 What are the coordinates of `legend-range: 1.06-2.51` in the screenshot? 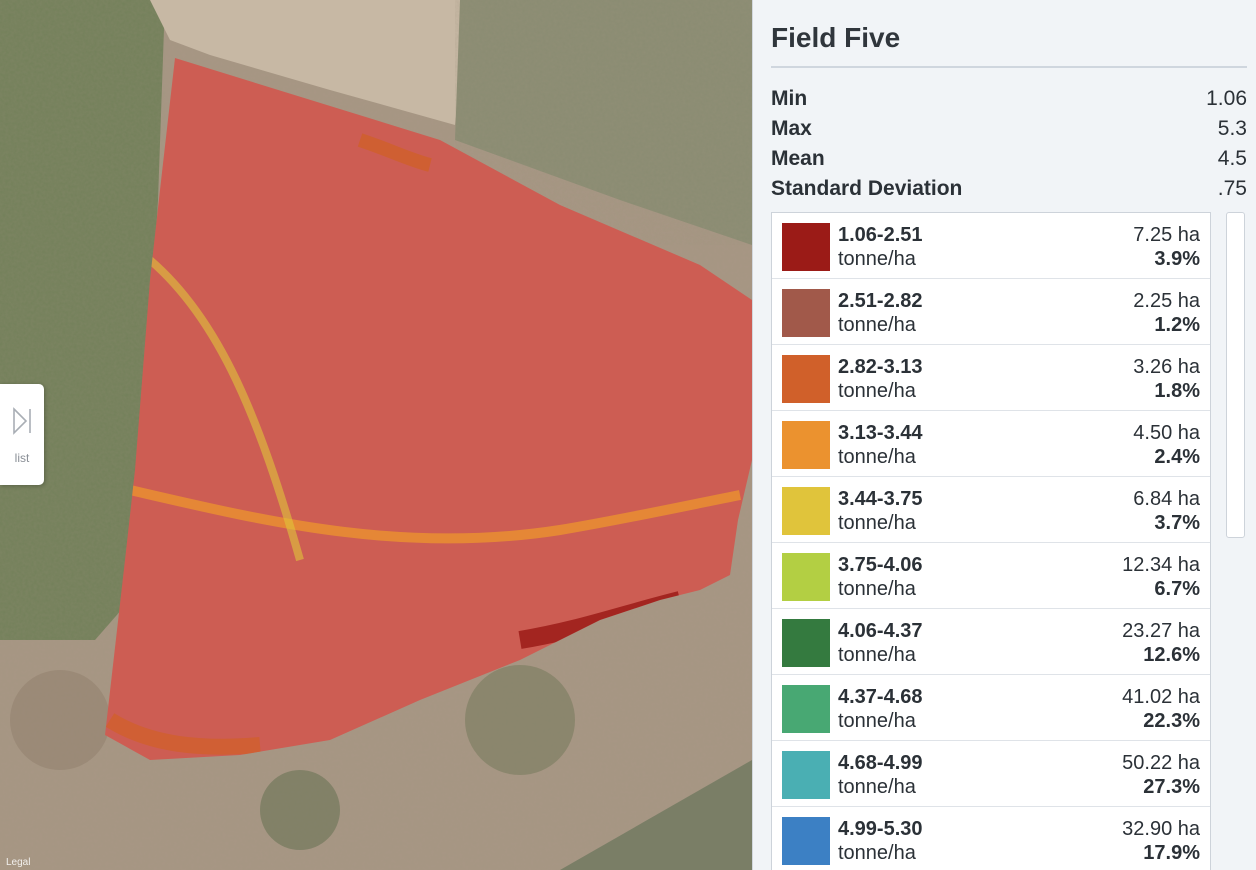 It's located at (880, 235).